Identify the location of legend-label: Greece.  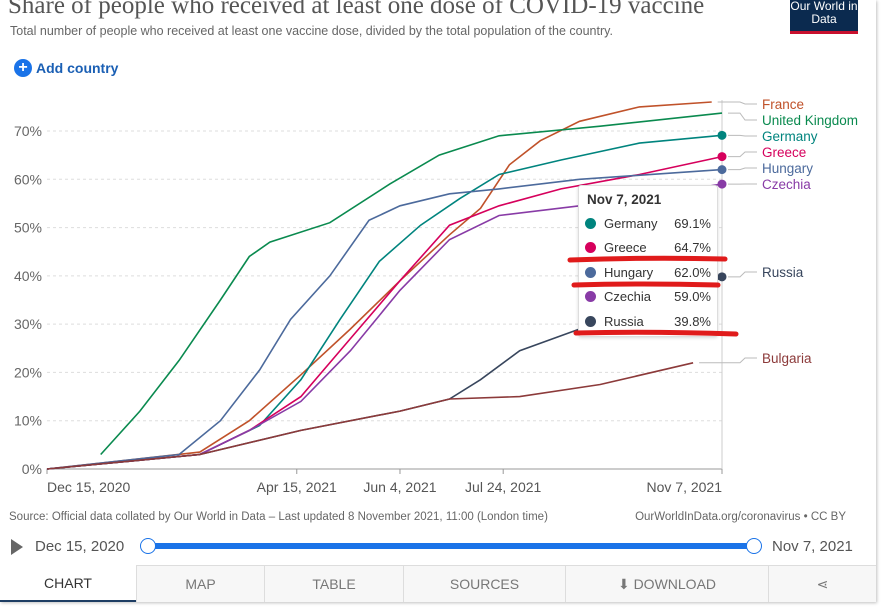
(784, 152).